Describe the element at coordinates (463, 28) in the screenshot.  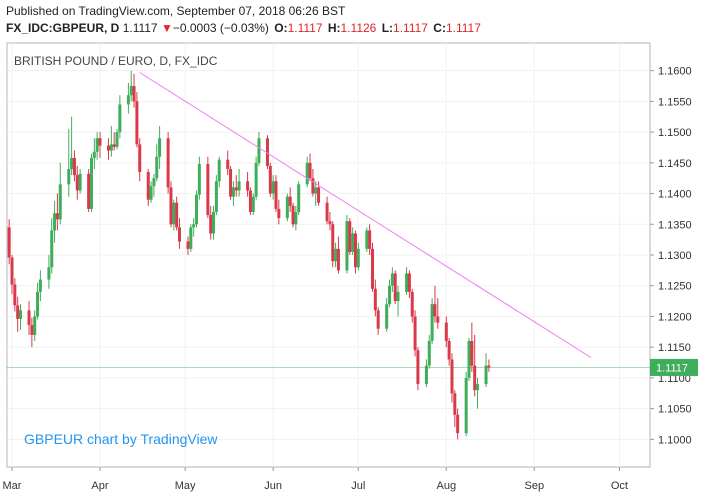
I see `close-value: 1.1117` at that location.